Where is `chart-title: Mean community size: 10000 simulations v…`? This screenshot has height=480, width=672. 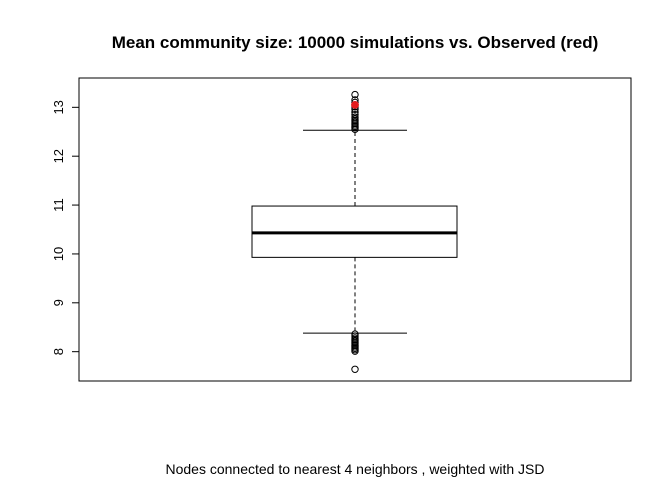 chart-title: Mean community size: 10000 simulations v… is located at coordinates (355, 42).